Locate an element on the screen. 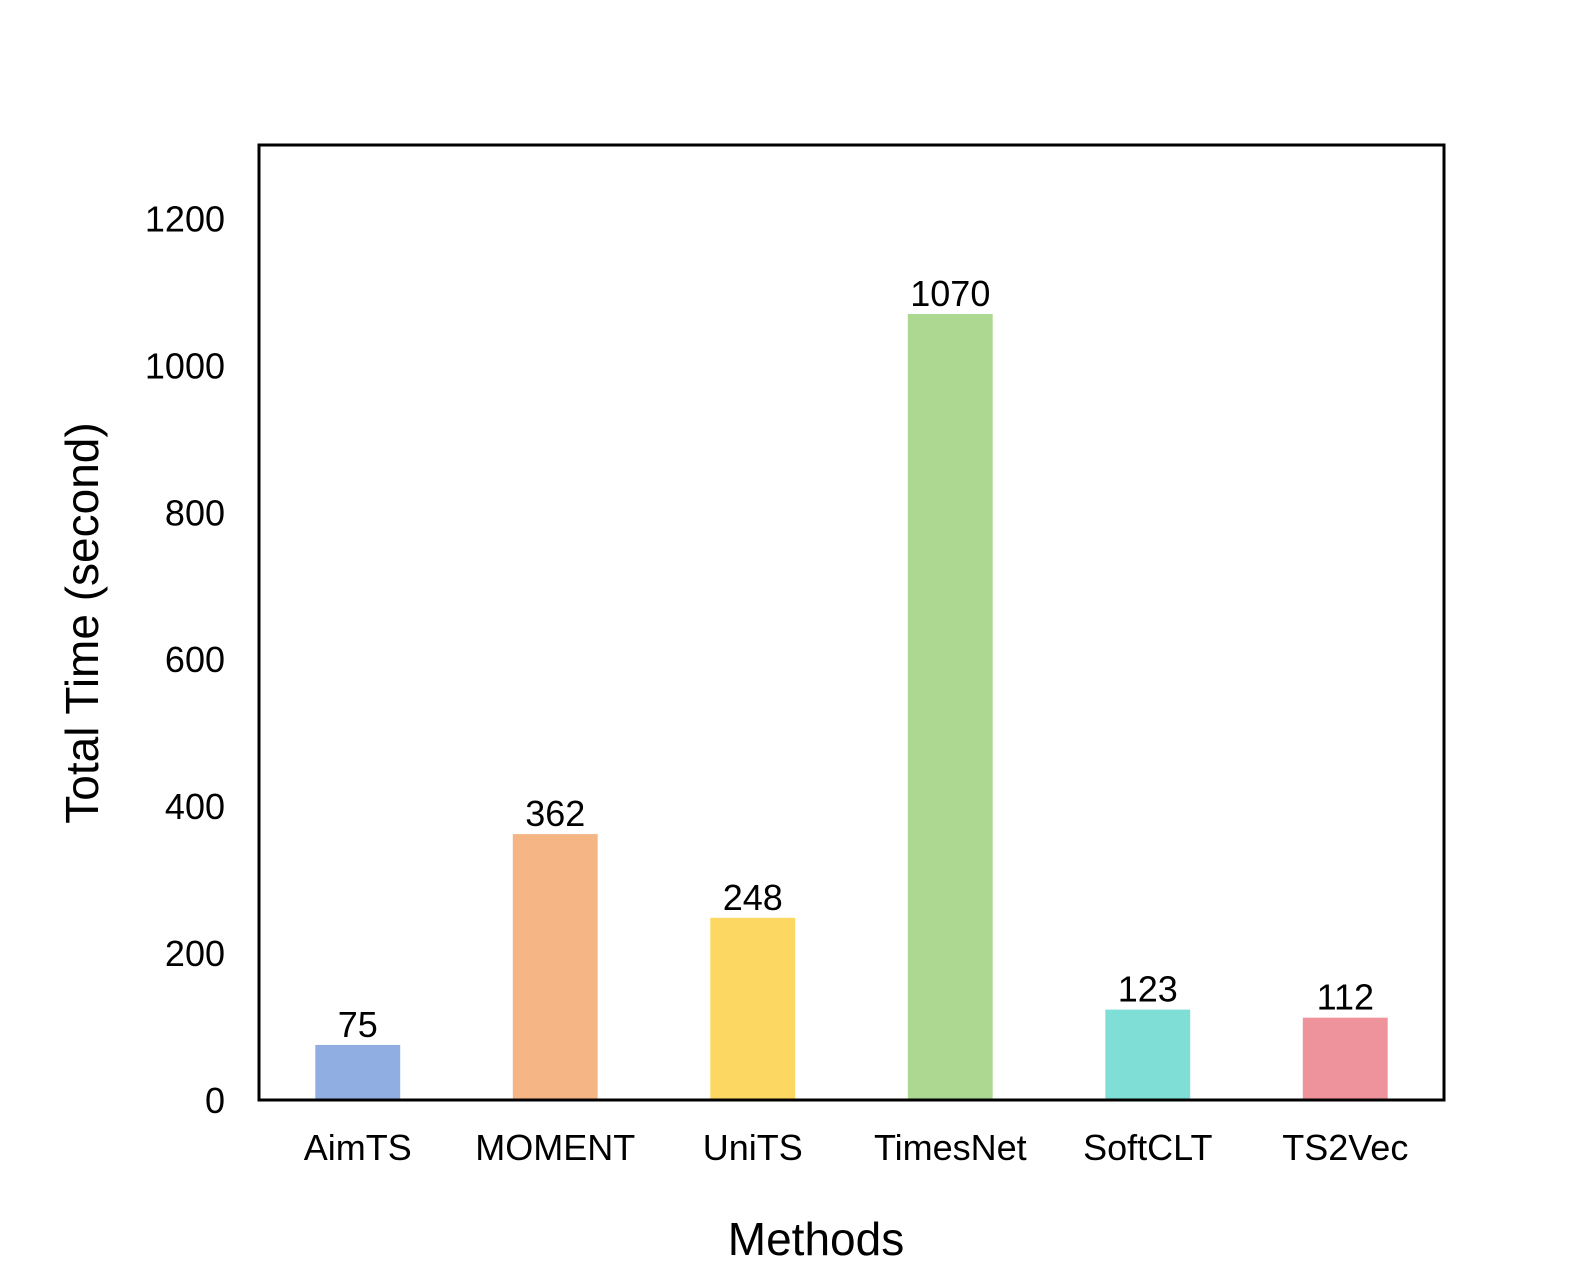  y-axis-ticks: 0 200 400 600 800 1000 1200 is located at coordinates (185, 660).